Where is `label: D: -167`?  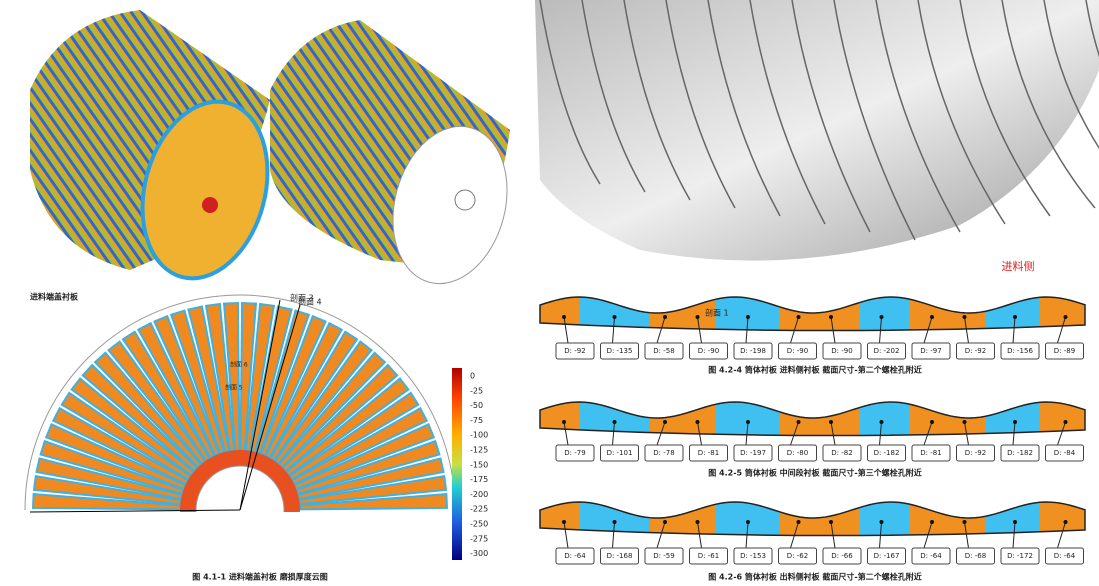
label: D: -167 is located at coordinates (887, 556).